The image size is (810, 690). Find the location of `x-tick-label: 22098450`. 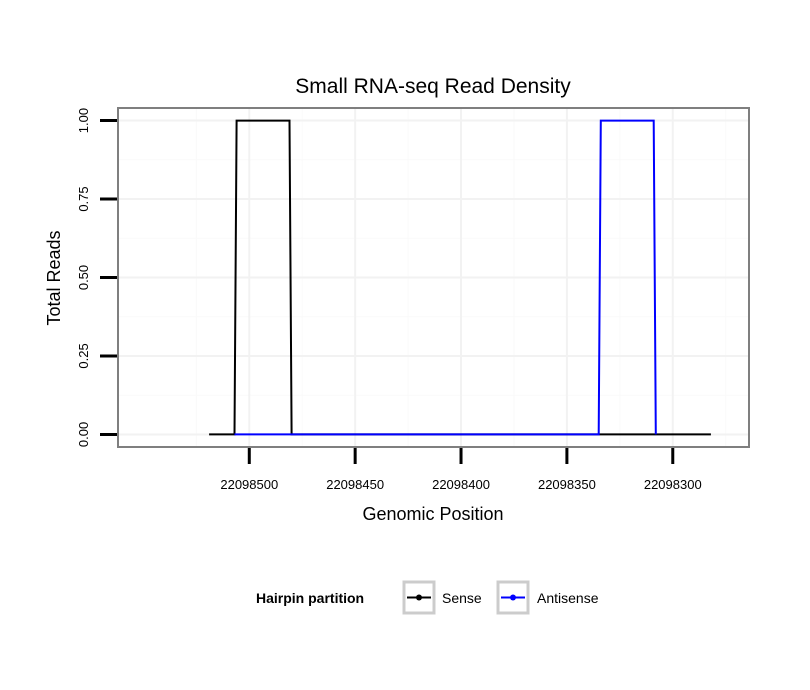

x-tick-label: 22098450 is located at coordinates (355, 484).